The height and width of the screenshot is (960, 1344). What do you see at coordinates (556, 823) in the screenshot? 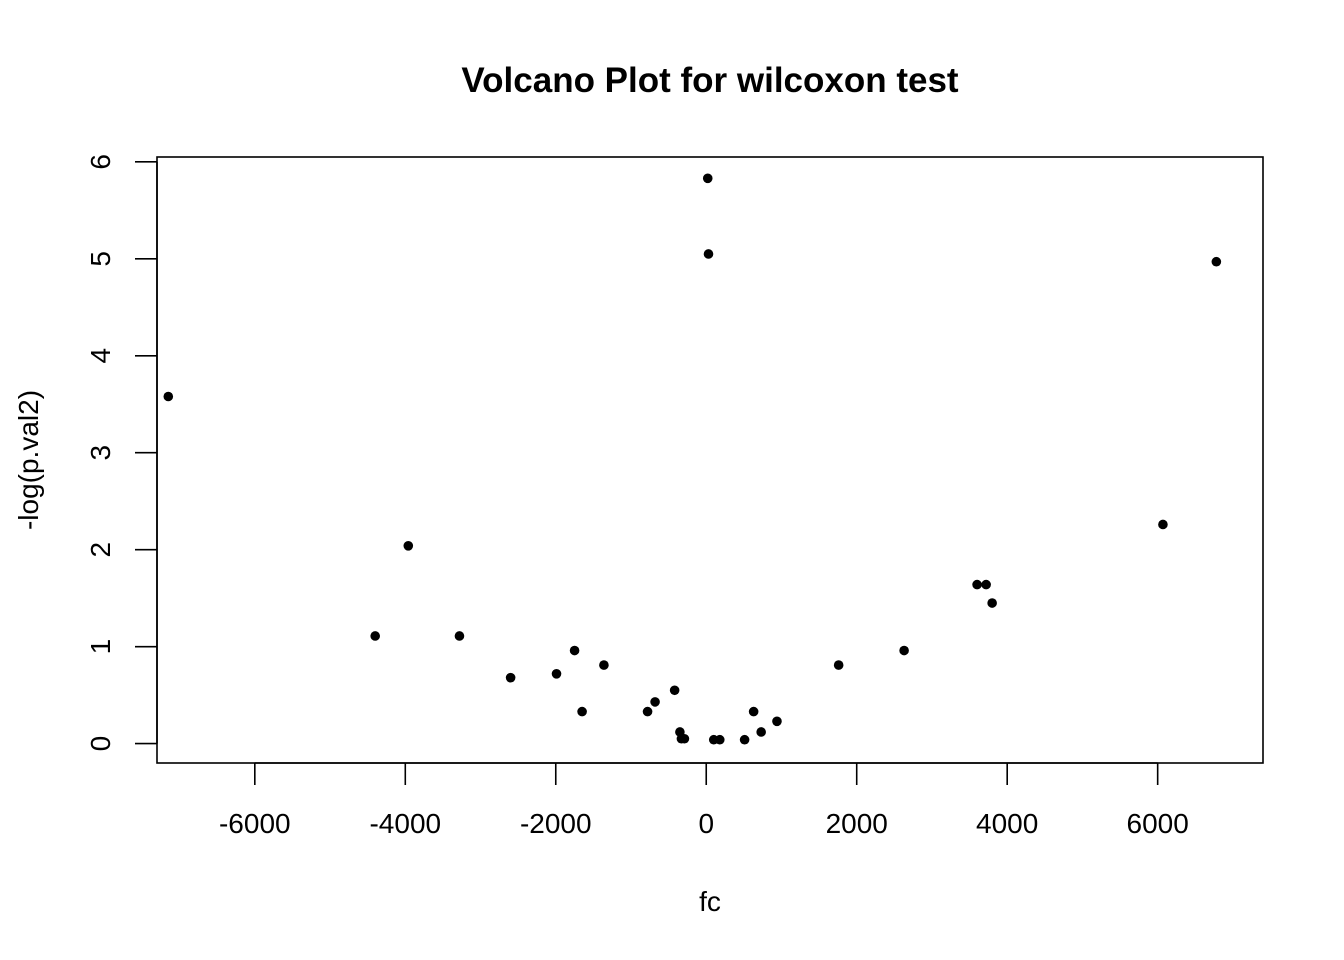
I see `x-tick-label: -2000` at bounding box center [556, 823].